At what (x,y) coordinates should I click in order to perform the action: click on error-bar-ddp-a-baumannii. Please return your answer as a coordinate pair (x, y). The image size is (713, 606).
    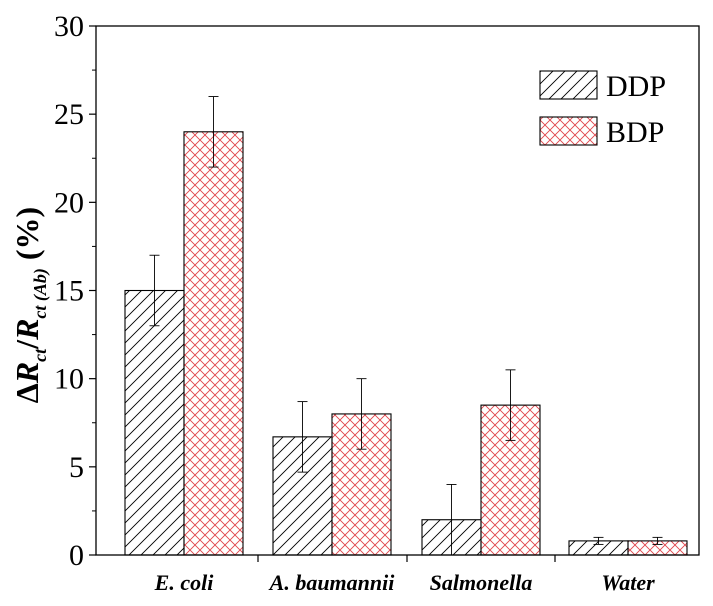
    Looking at the image, I should click on (302, 437).